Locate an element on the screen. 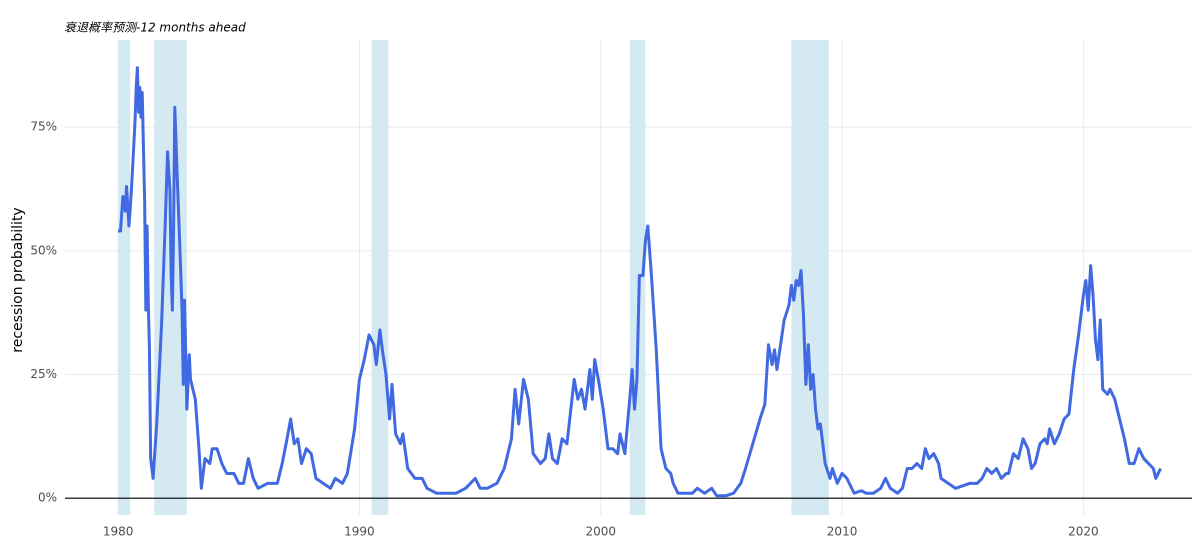 The height and width of the screenshot is (546, 1200). x-tick-label: 1980 is located at coordinates (118, 532).